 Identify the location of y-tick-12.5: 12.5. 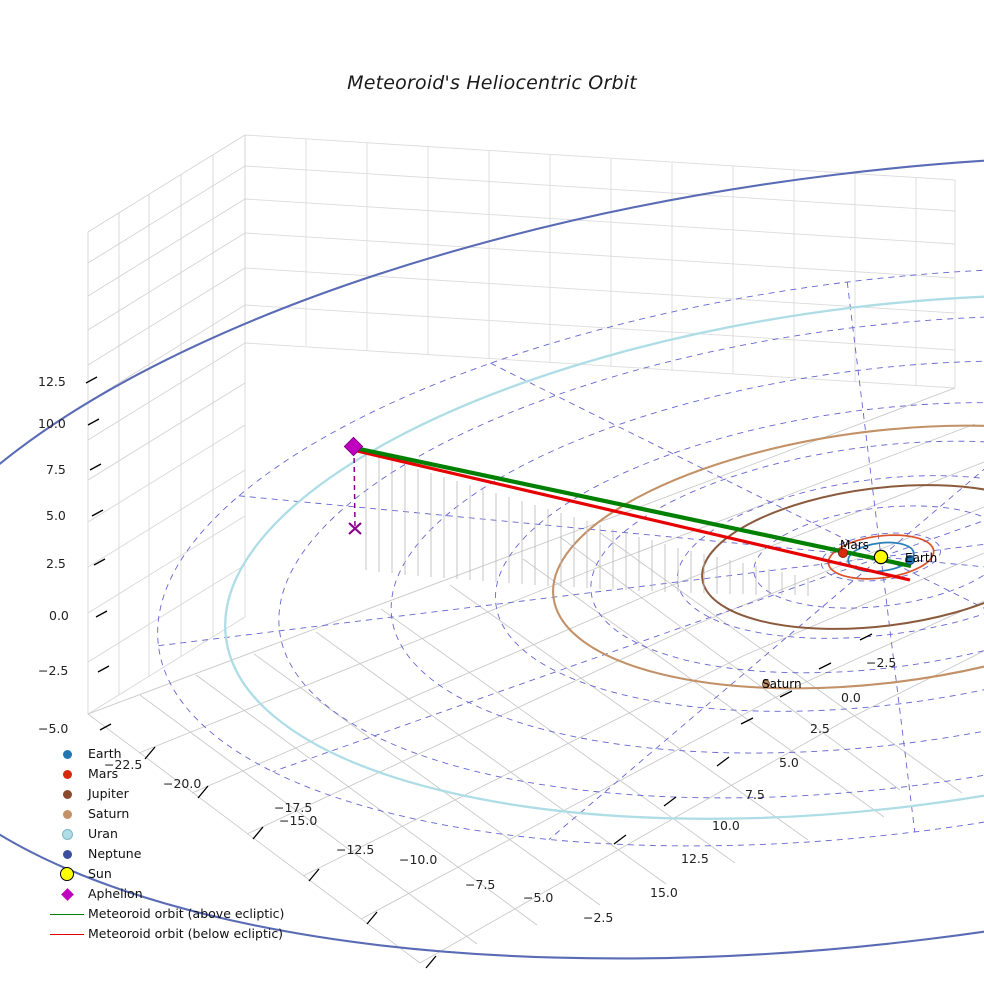
(695, 858).